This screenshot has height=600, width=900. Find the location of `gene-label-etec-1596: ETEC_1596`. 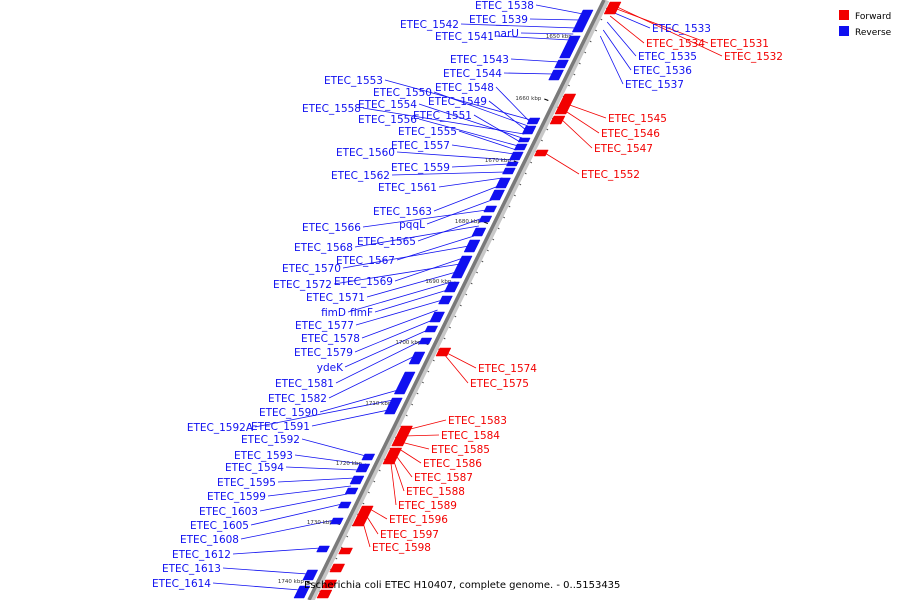

gene-label-etec-1596: ETEC_1596 is located at coordinates (418, 520).